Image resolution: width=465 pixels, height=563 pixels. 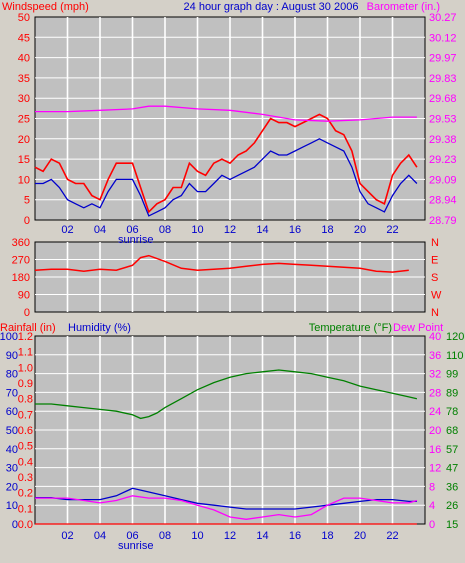 I want to click on dew-tick-label: 8, so click(x=432, y=487).